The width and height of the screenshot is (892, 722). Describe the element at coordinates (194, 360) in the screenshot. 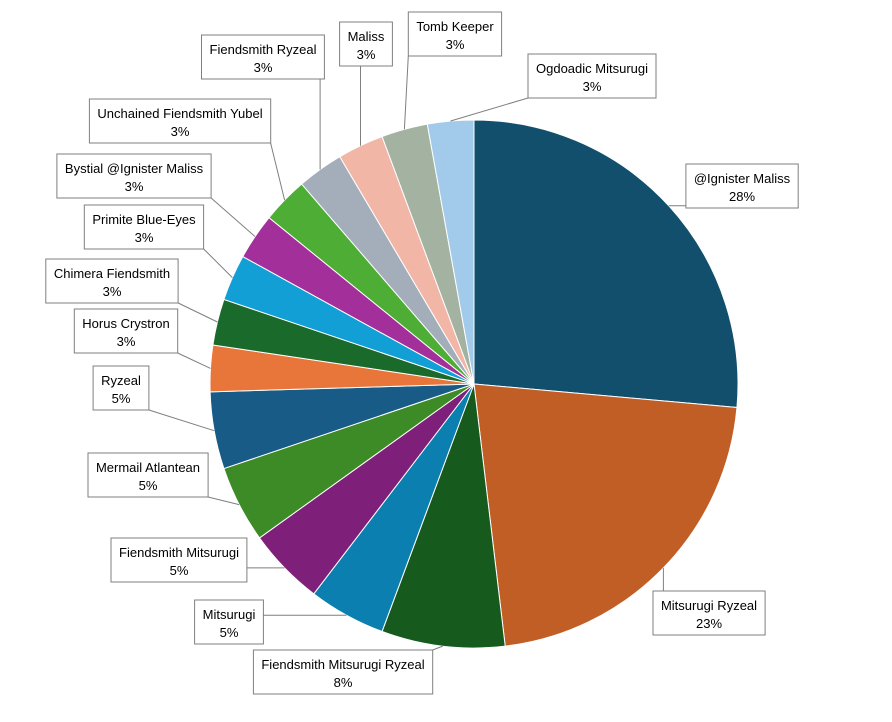

I see `leader-line-horus-crystron` at that location.